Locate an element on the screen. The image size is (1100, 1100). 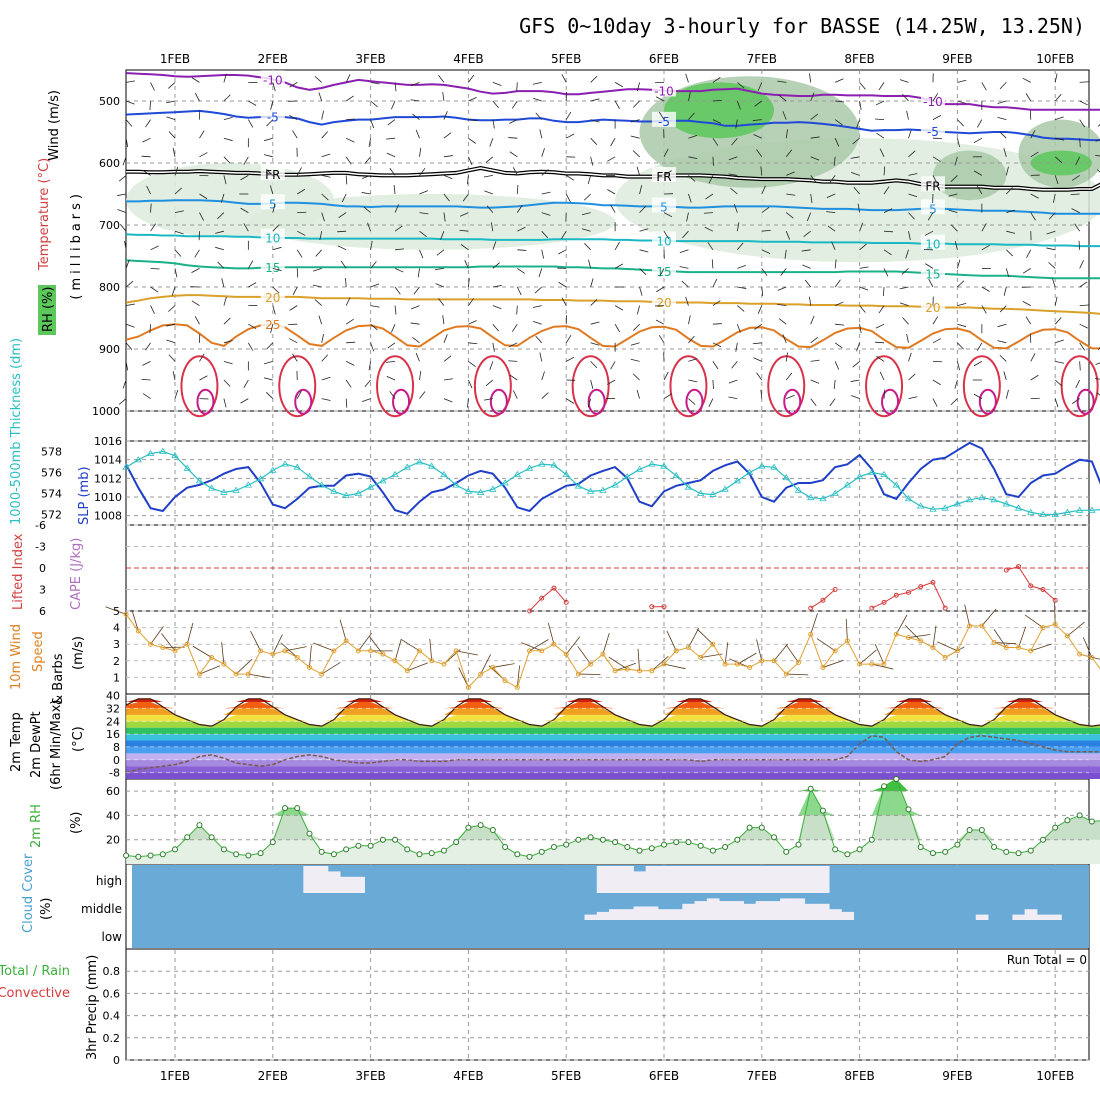
date-label-bottom: 5FEB is located at coordinates (566, 1076).